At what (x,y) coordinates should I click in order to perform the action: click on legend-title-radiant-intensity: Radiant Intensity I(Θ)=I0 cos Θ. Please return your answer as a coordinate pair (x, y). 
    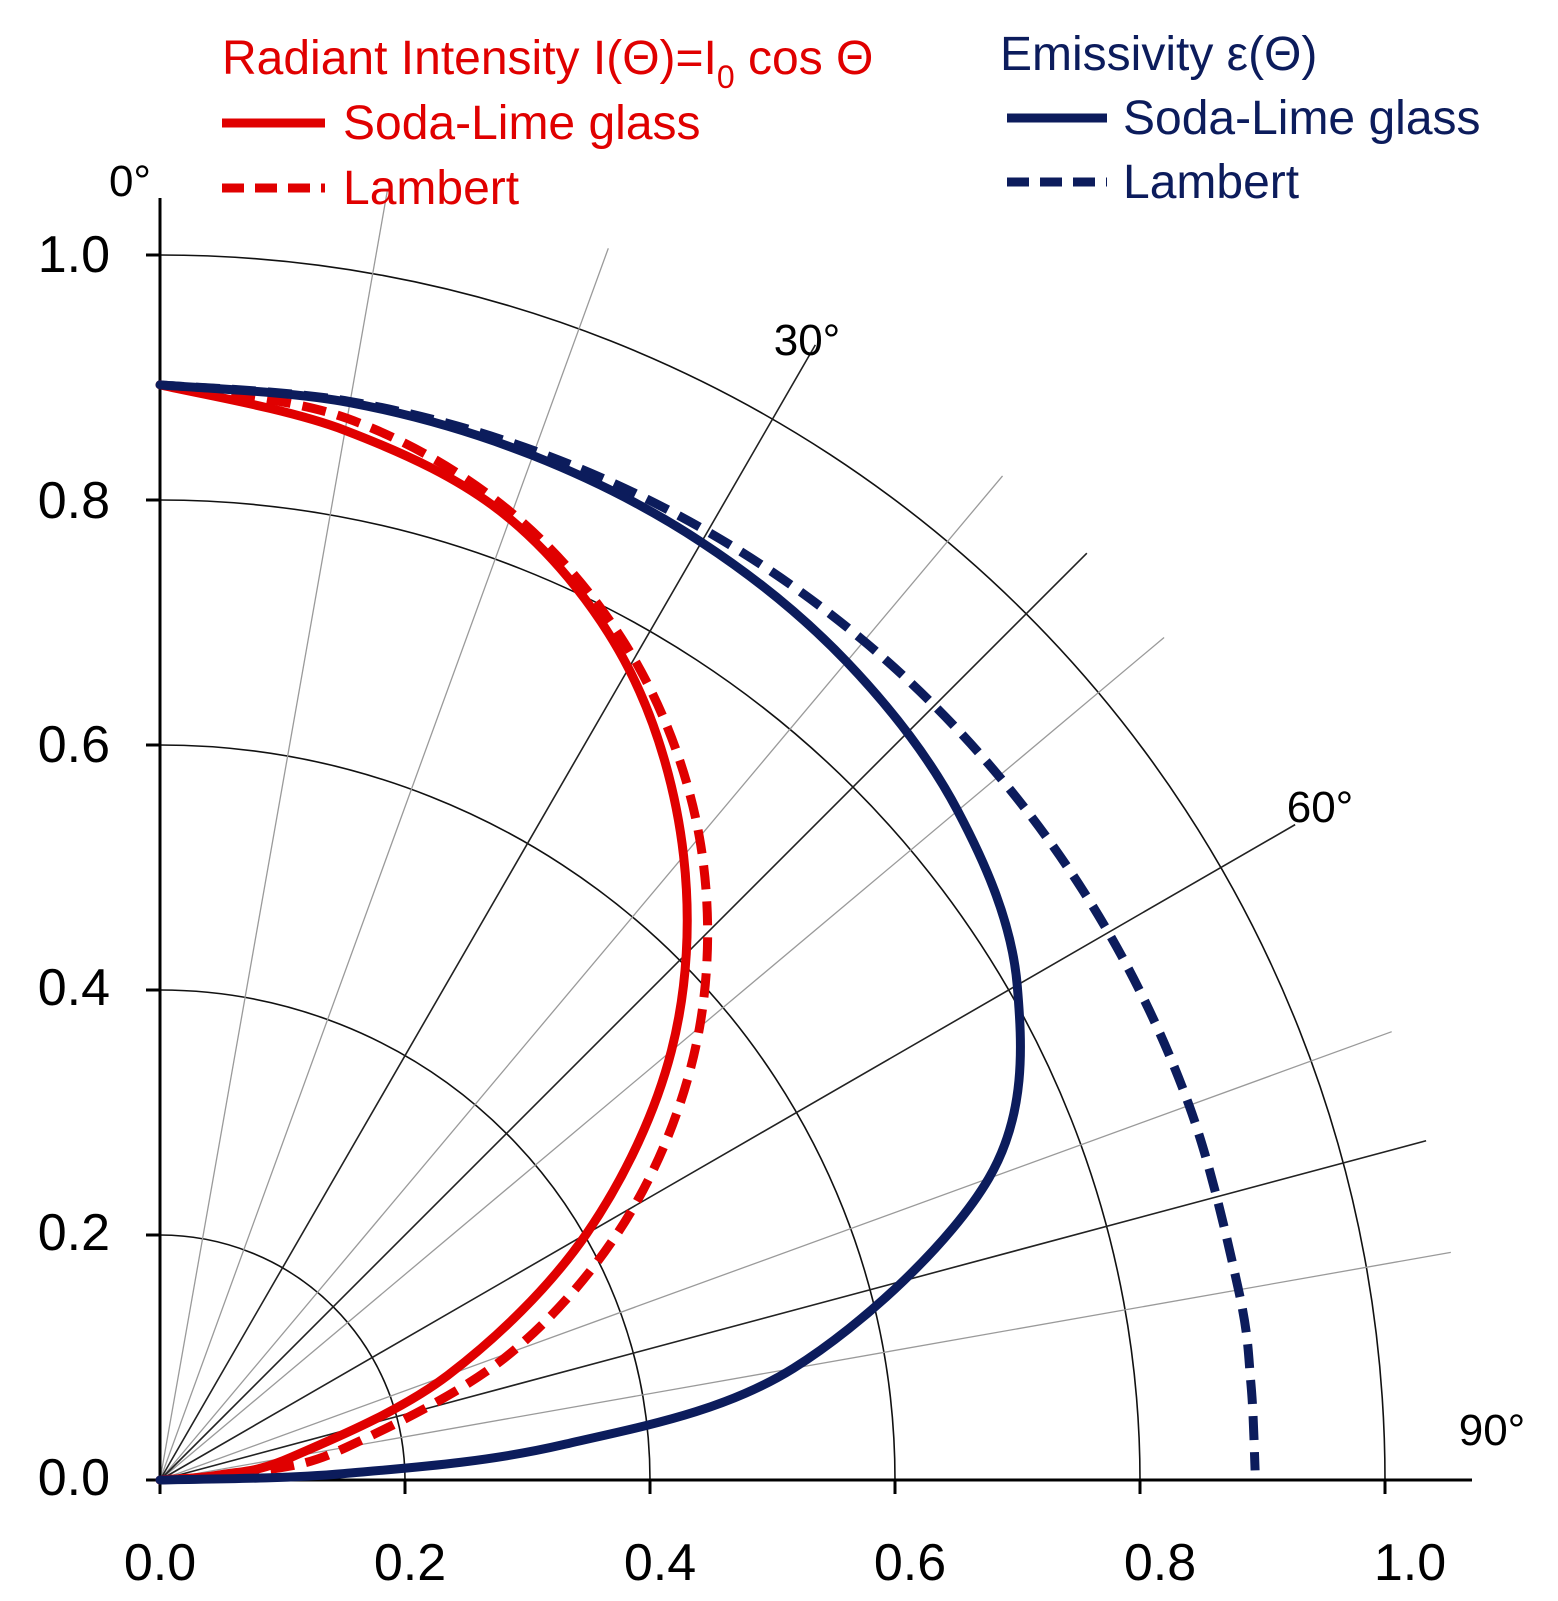
    Looking at the image, I should click on (547, 63).